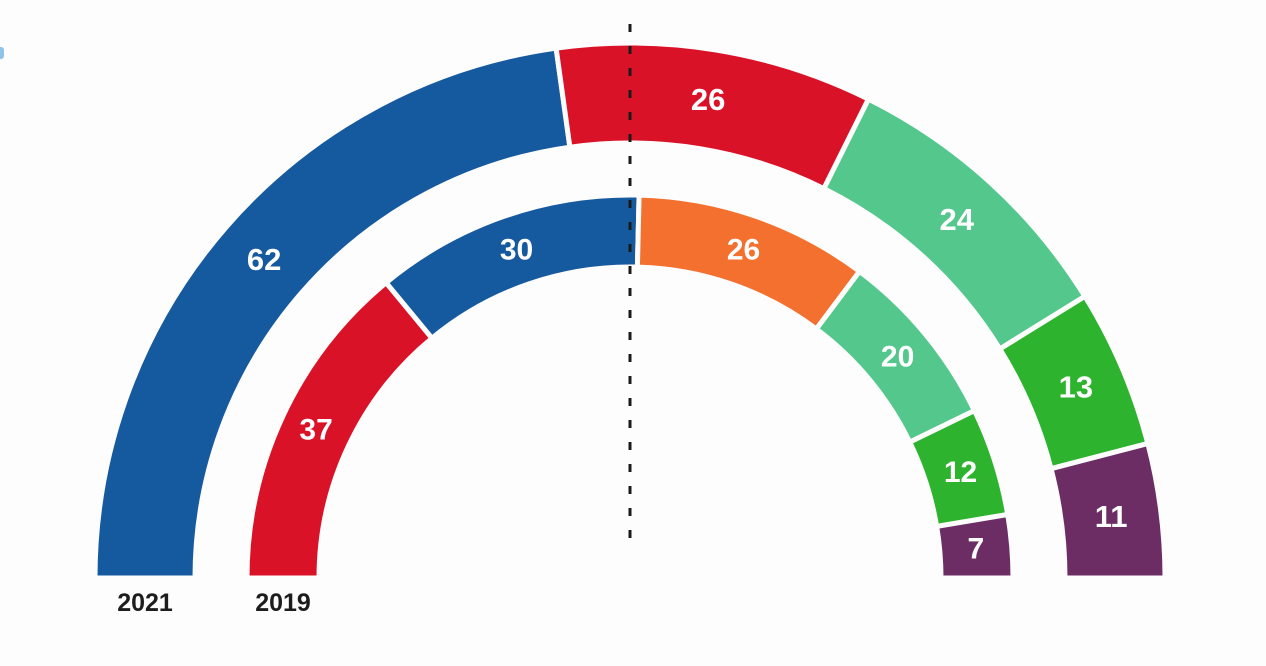  Describe the element at coordinates (145, 603) in the screenshot. I see `ring-year-label-2021: 2021` at that location.